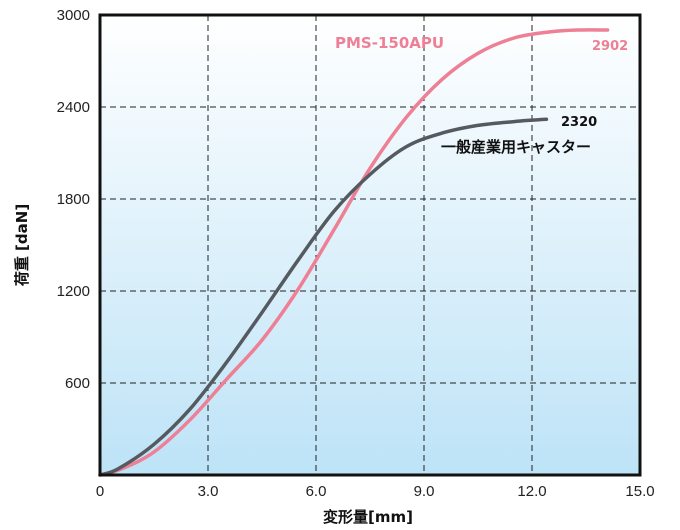 The height and width of the screenshot is (530, 680). I want to click on series-name-pms-150apu: PMS-150APU, so click(389, 43).